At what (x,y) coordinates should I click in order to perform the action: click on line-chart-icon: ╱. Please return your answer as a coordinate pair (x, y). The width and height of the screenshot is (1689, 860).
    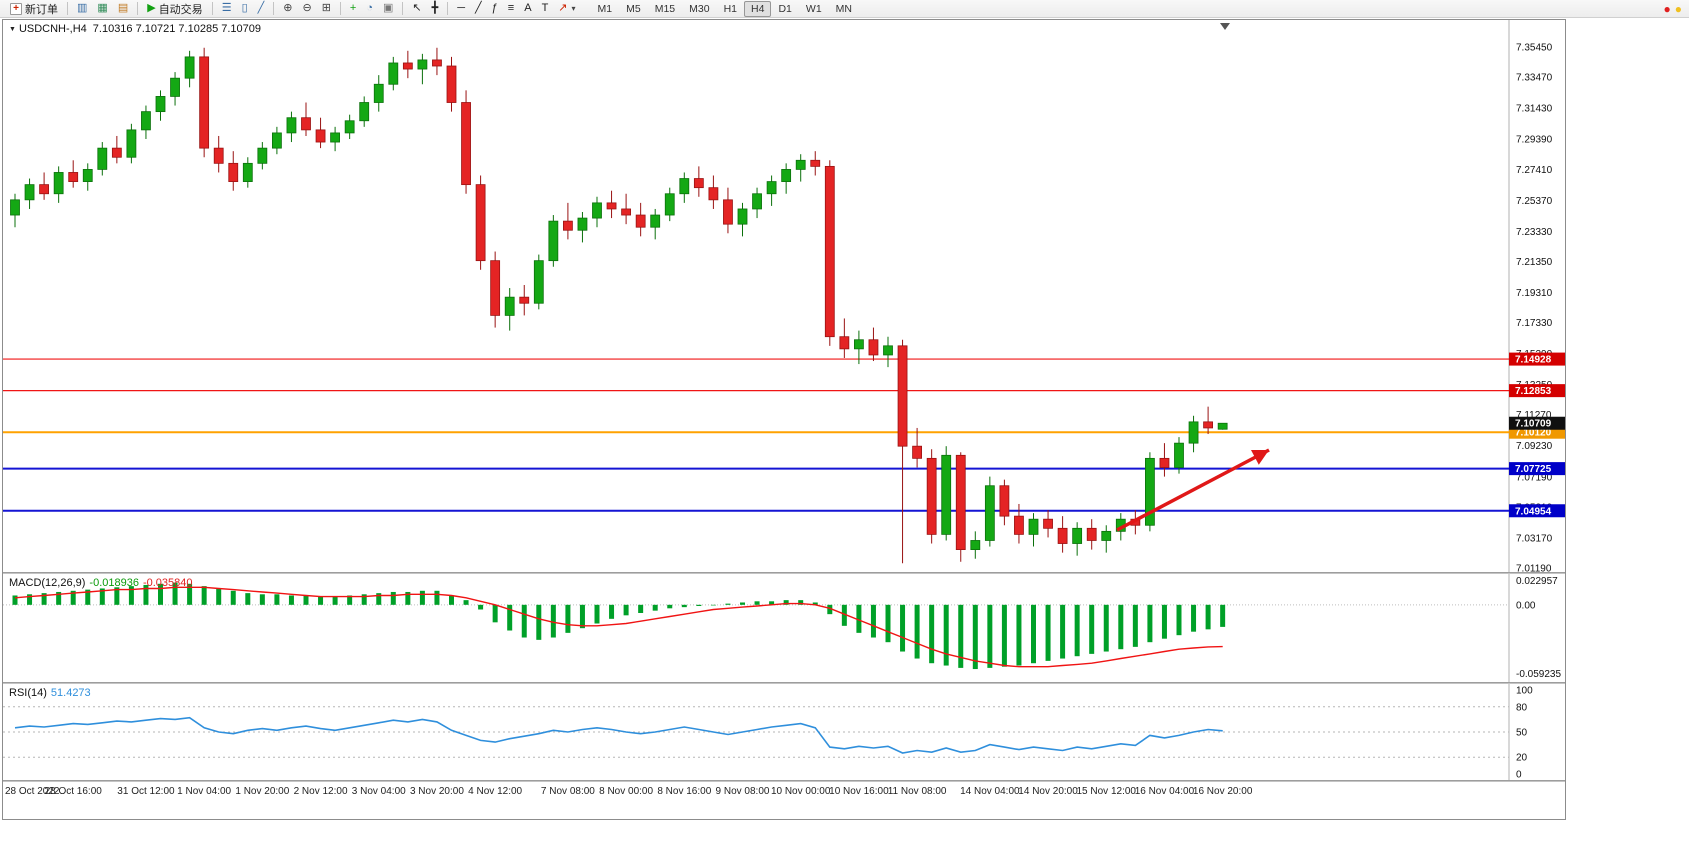
    Looking at the image, I should click on (261, 8).